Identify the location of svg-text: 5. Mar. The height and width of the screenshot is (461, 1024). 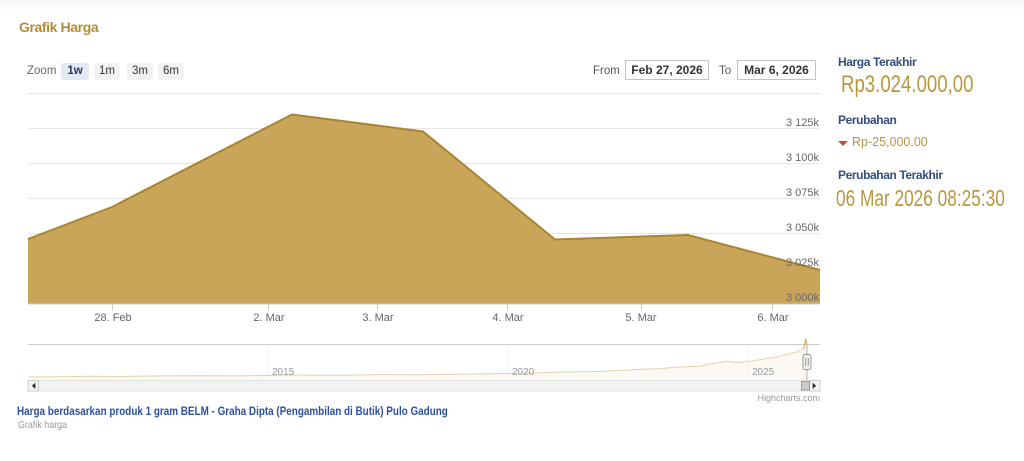
(641, 318).